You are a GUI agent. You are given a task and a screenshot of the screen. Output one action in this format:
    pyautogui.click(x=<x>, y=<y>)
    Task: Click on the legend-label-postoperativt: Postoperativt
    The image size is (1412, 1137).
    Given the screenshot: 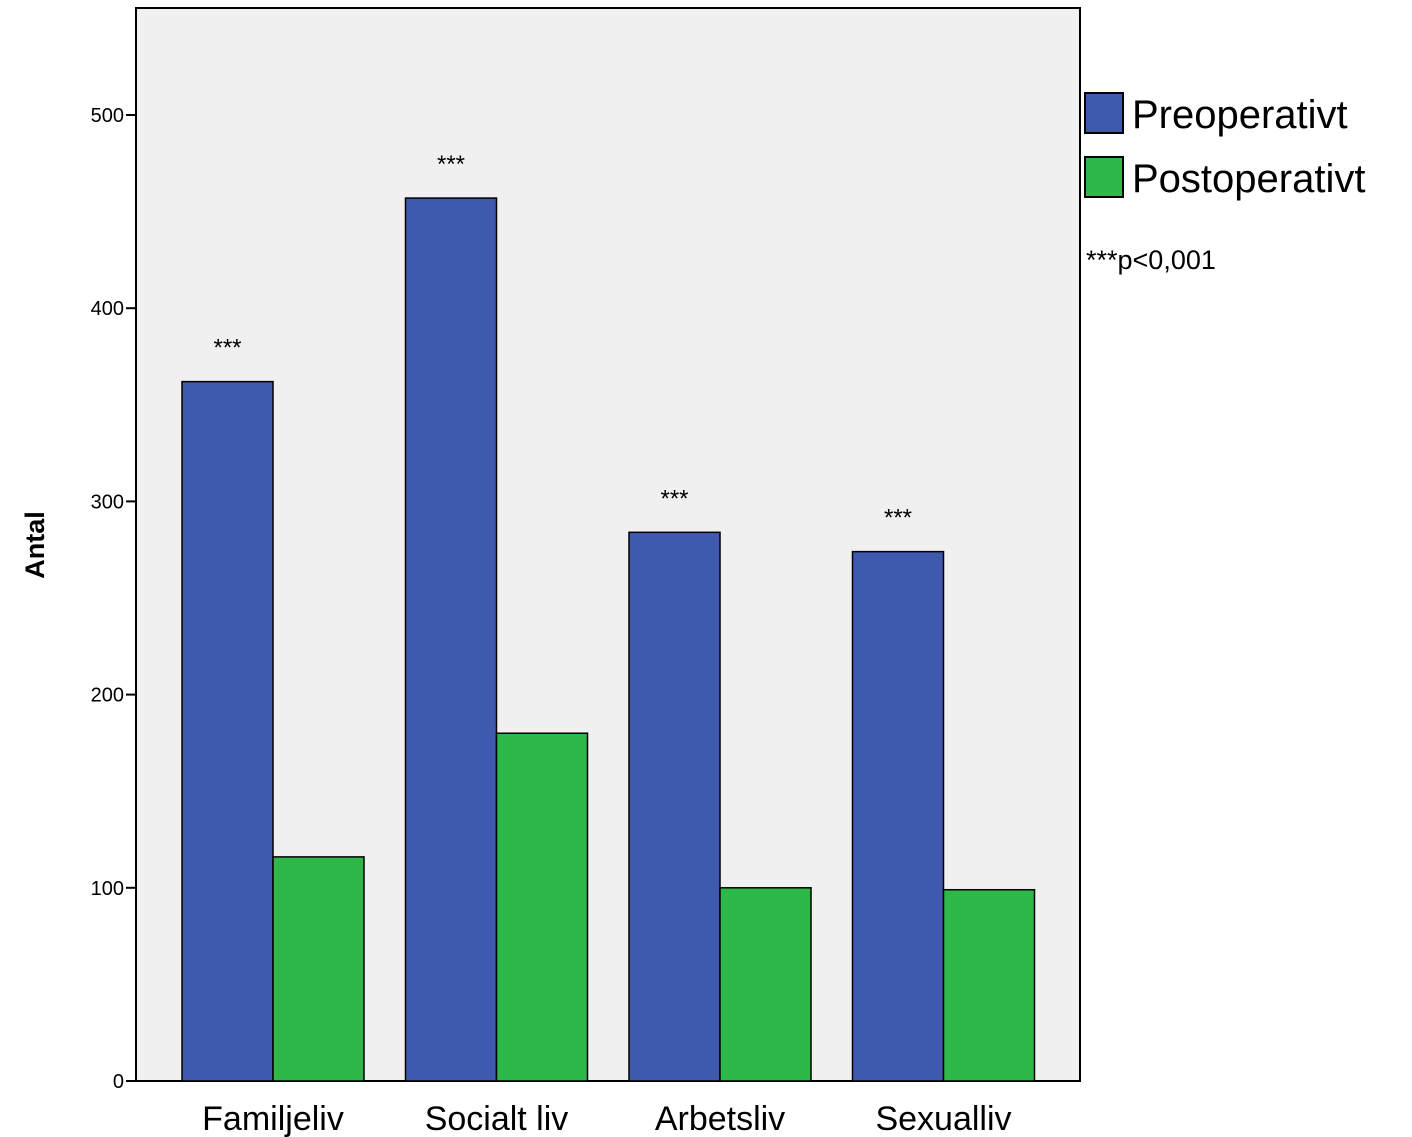 What is the action you would take?
    pyautogui.click(x=1248, y=179)
    